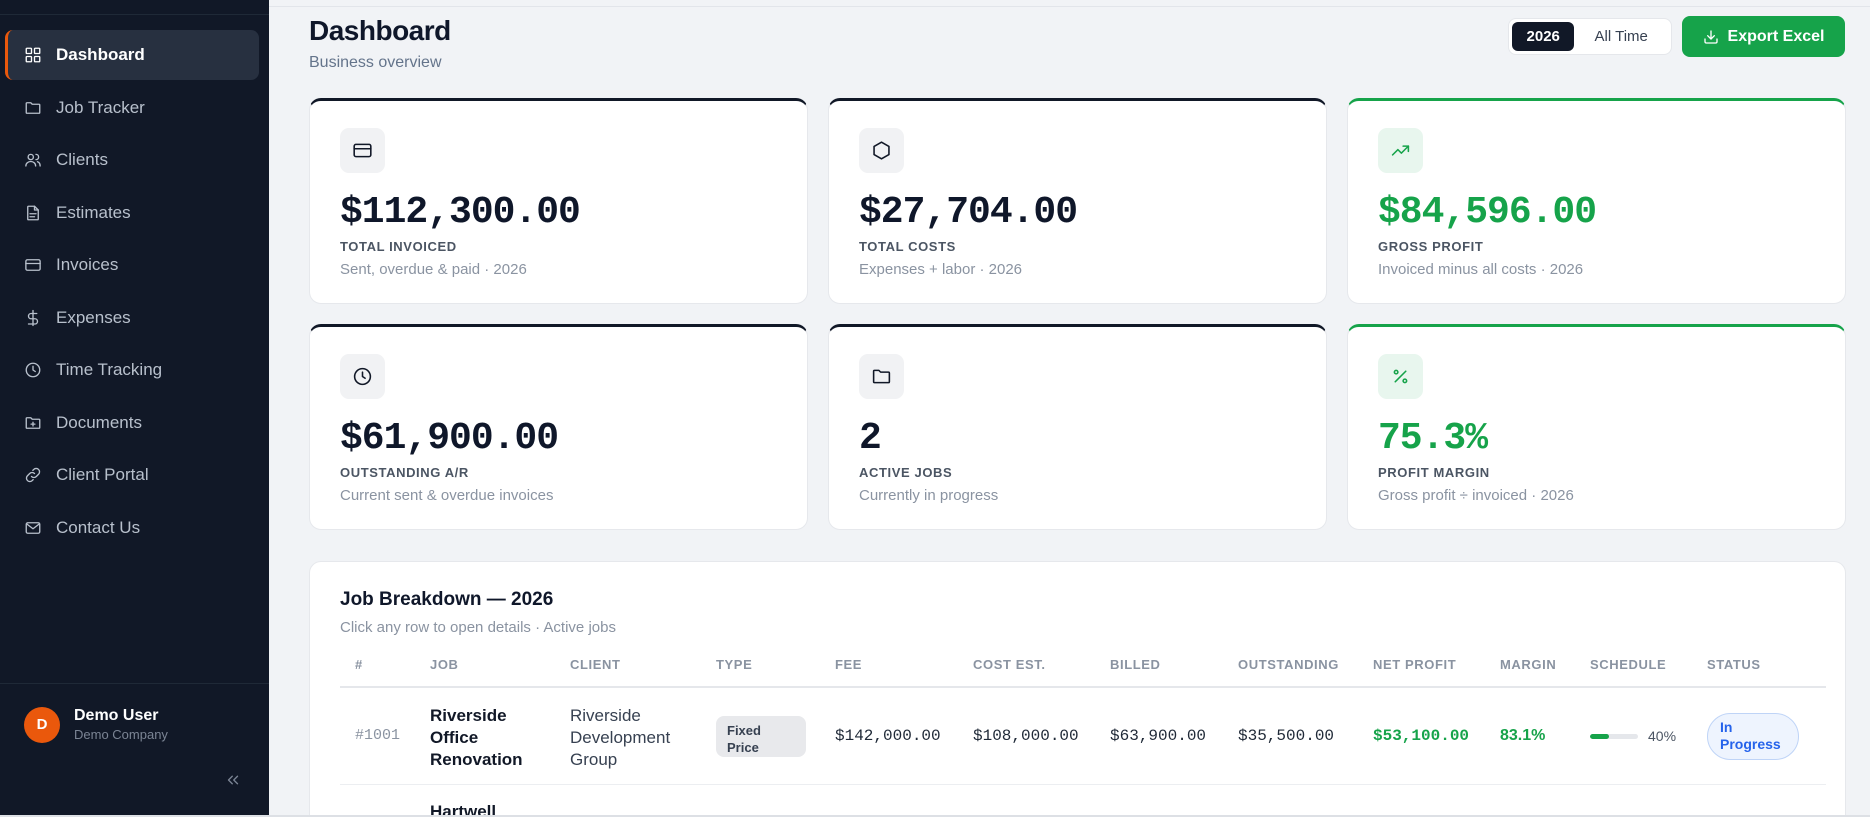 Image resolution: width=1870 pixels, height=817 pixels. What do you see at coordinates (1083, 784) in the screenshot?
I see `table-row-divider` at bounding box center [1083, 784].